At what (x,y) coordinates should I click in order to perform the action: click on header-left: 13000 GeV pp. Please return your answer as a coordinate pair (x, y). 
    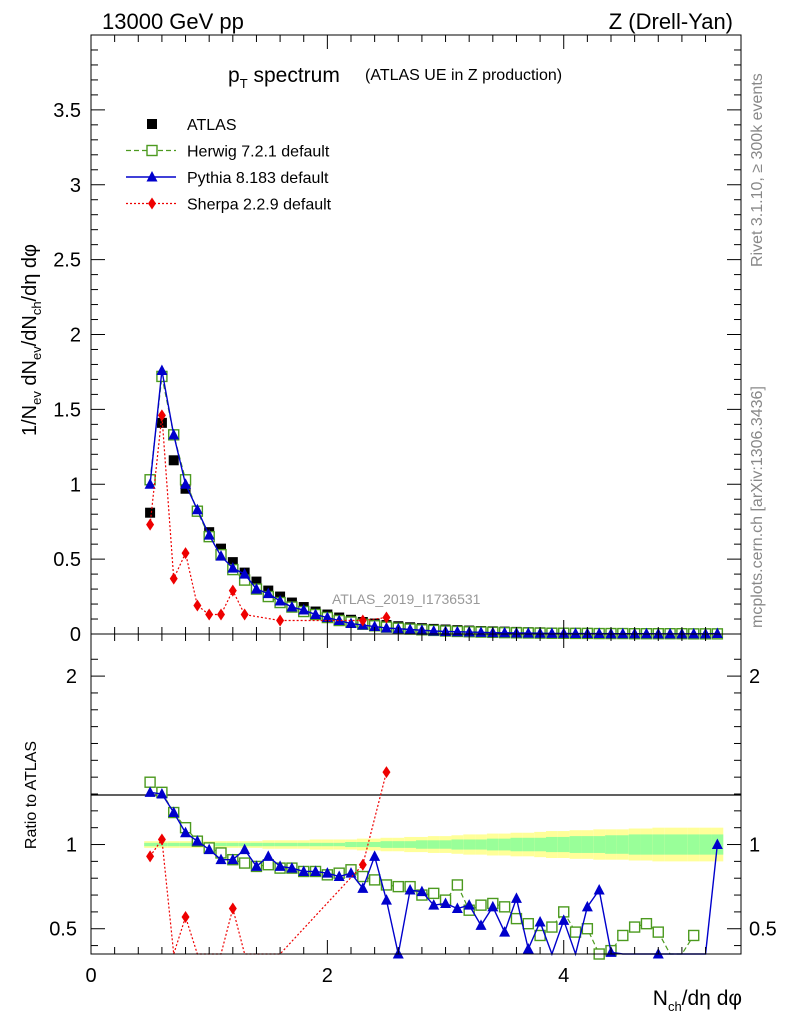
    Looking at the image, I should click on (173, 21).